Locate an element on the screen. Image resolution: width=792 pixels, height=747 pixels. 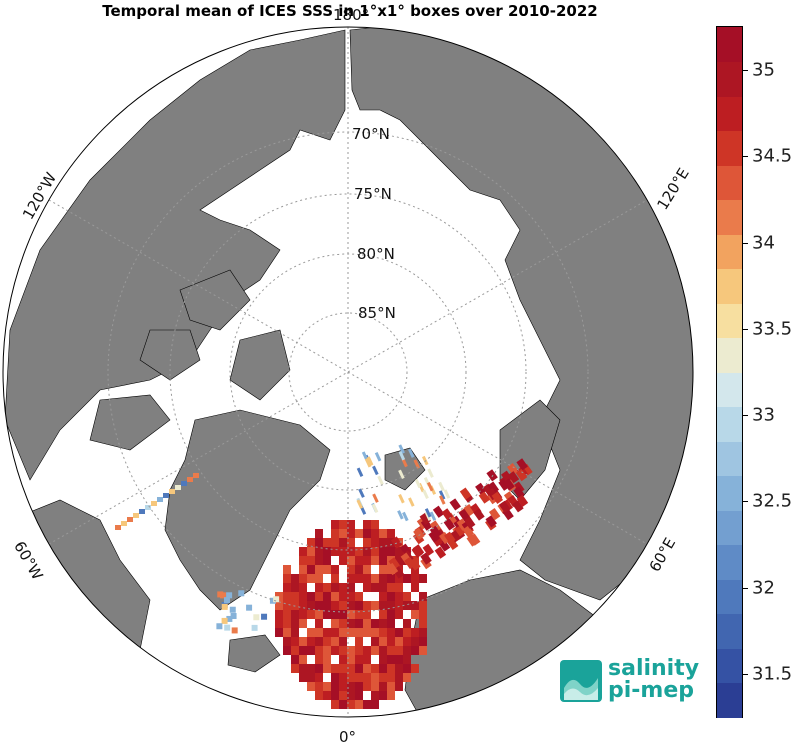
colorbar-tick-label: 34 is located at coordinates (763, 243).